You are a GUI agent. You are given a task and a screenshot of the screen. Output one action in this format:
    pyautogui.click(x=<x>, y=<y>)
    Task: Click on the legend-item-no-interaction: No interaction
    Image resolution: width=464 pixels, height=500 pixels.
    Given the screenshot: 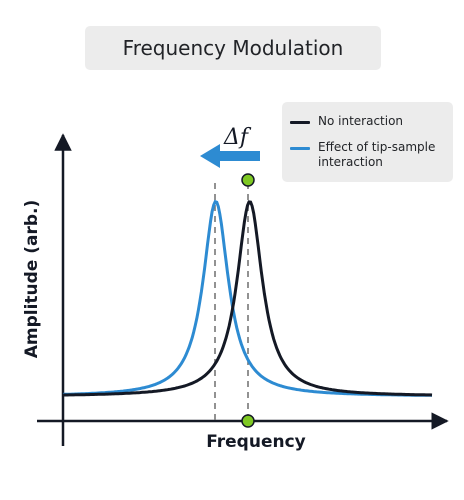 What is the action you would take?
    pyautogui.click(x=369, y=121)
    